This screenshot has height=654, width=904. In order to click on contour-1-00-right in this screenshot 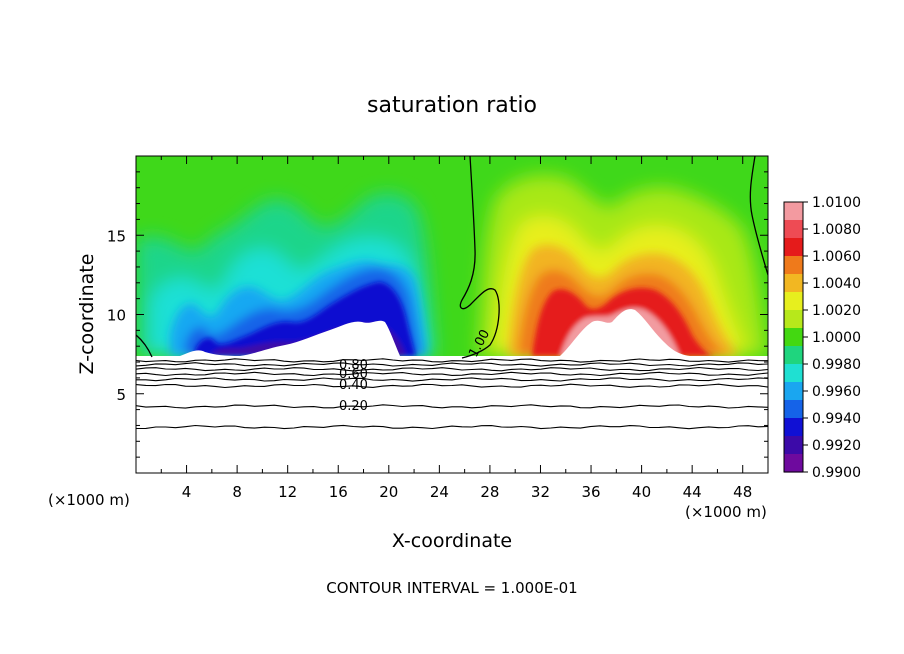, I will do `click(758, 216)`.